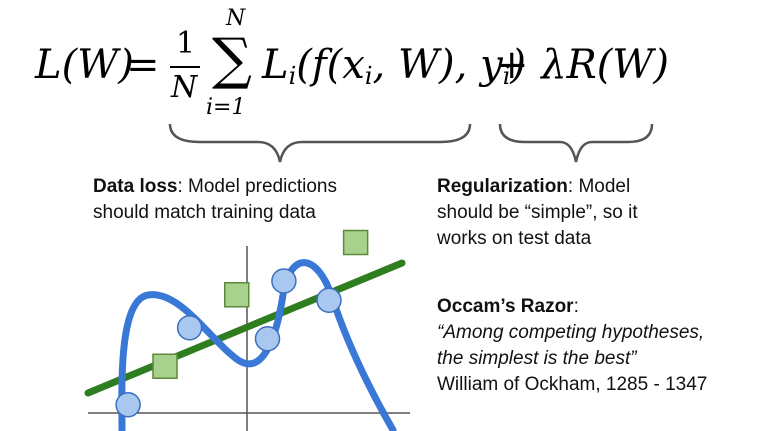  I want to click on equation-fraction-numerator: 1, so click(186, 43).